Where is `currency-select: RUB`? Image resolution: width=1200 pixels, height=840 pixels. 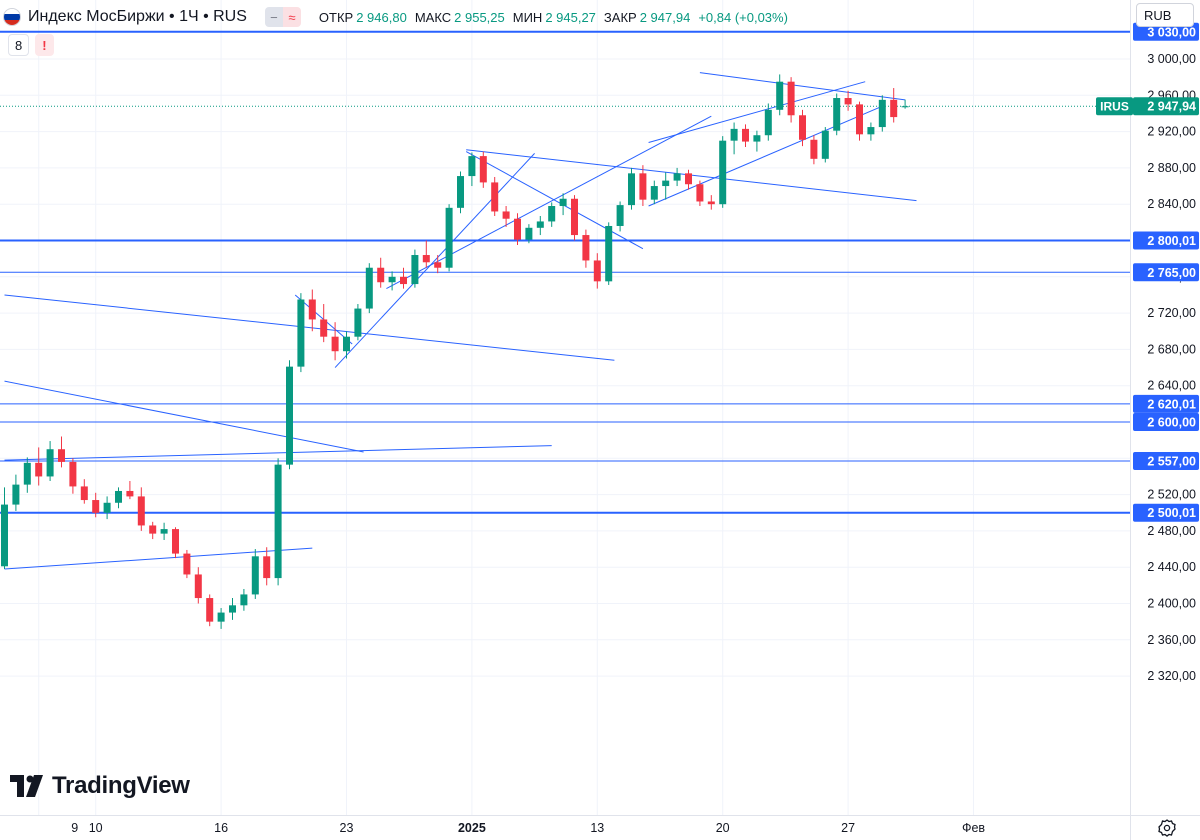
currency-select: RUB is located at coordinates (1165, 15).